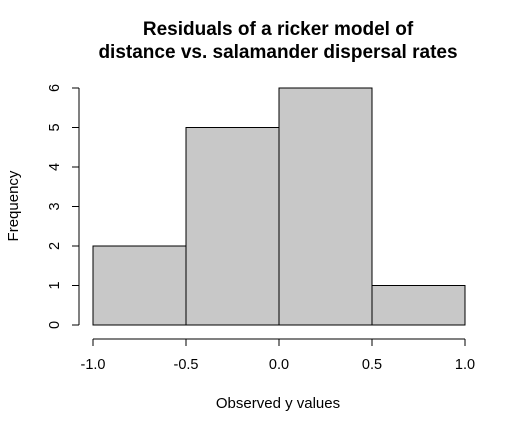 This screenshot has height=432, width=520. I want to click on y-tick-label-4: 4, so click(55, 167).